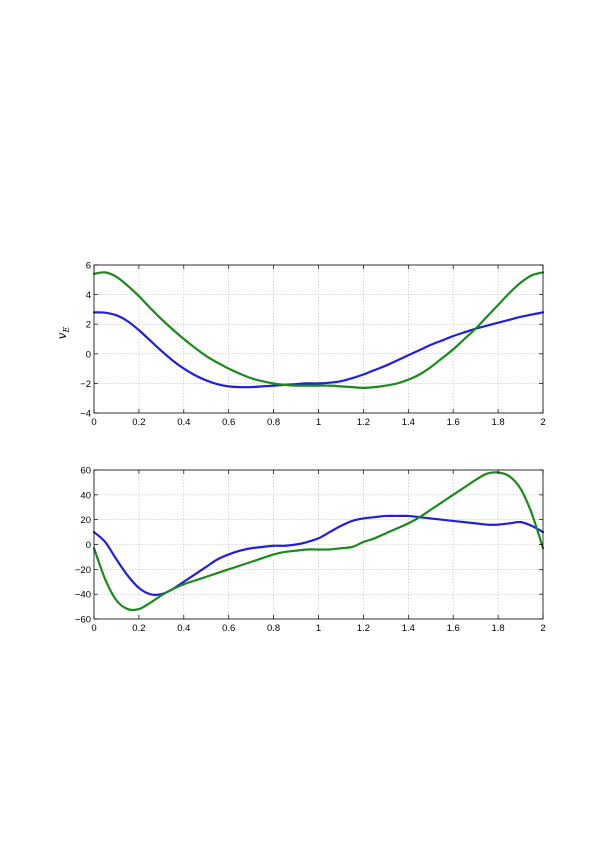 Image resolution: width=599 pixels, height=848 pixels. Describe the element at coordinates (85, 414) in the screenshot. I see `y-tick-label: −4` at that location.